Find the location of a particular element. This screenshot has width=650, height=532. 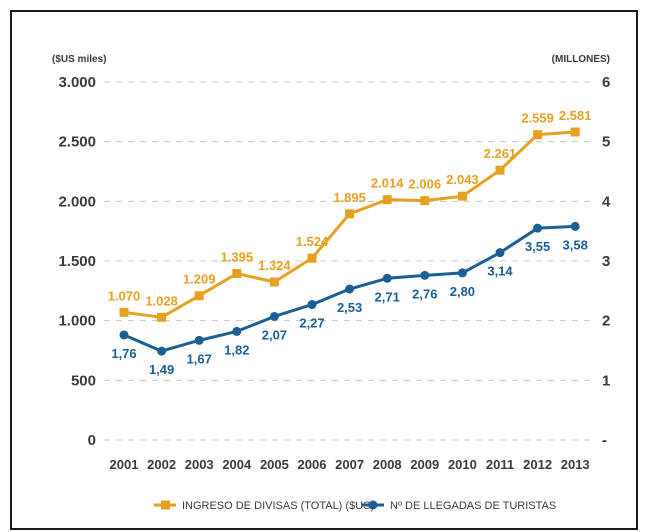

divisas-data-label: 1.070 is located at coordinates (124, 295).